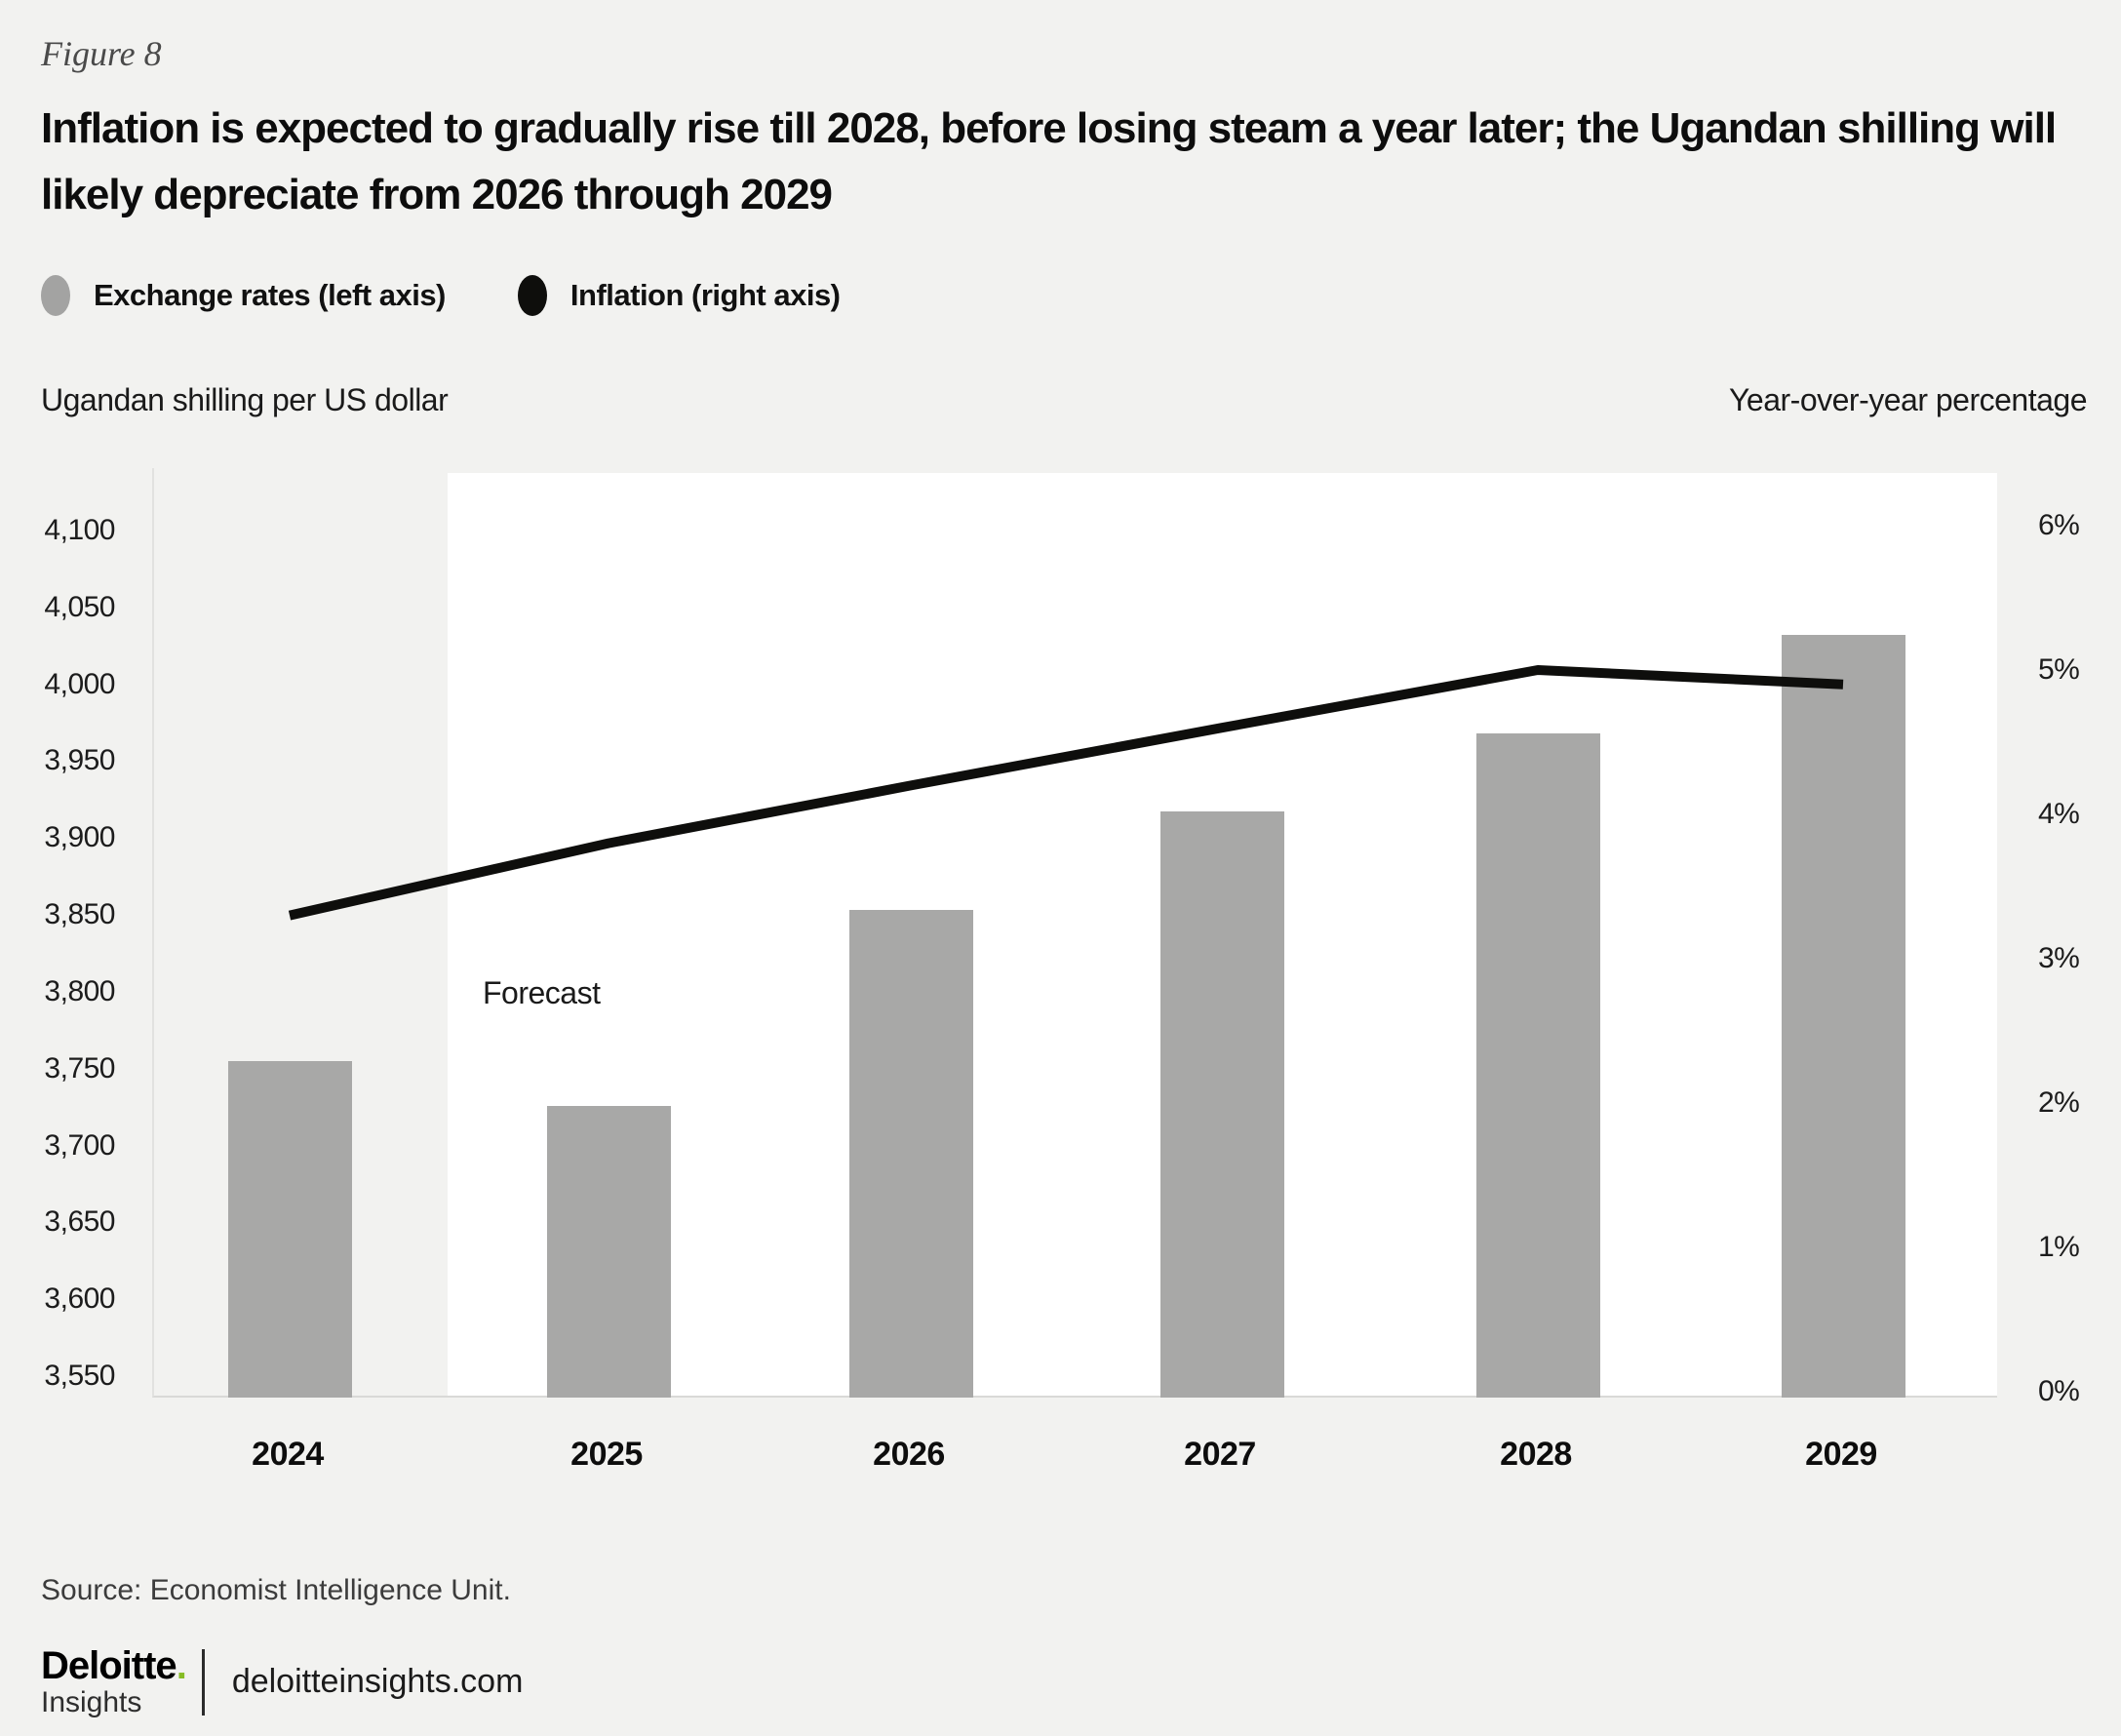 Image resolution: width=2121 pixels, height=1736 pixels. I want to click on legend-item-inflation: Inflation (right axis), so click(679, 295).